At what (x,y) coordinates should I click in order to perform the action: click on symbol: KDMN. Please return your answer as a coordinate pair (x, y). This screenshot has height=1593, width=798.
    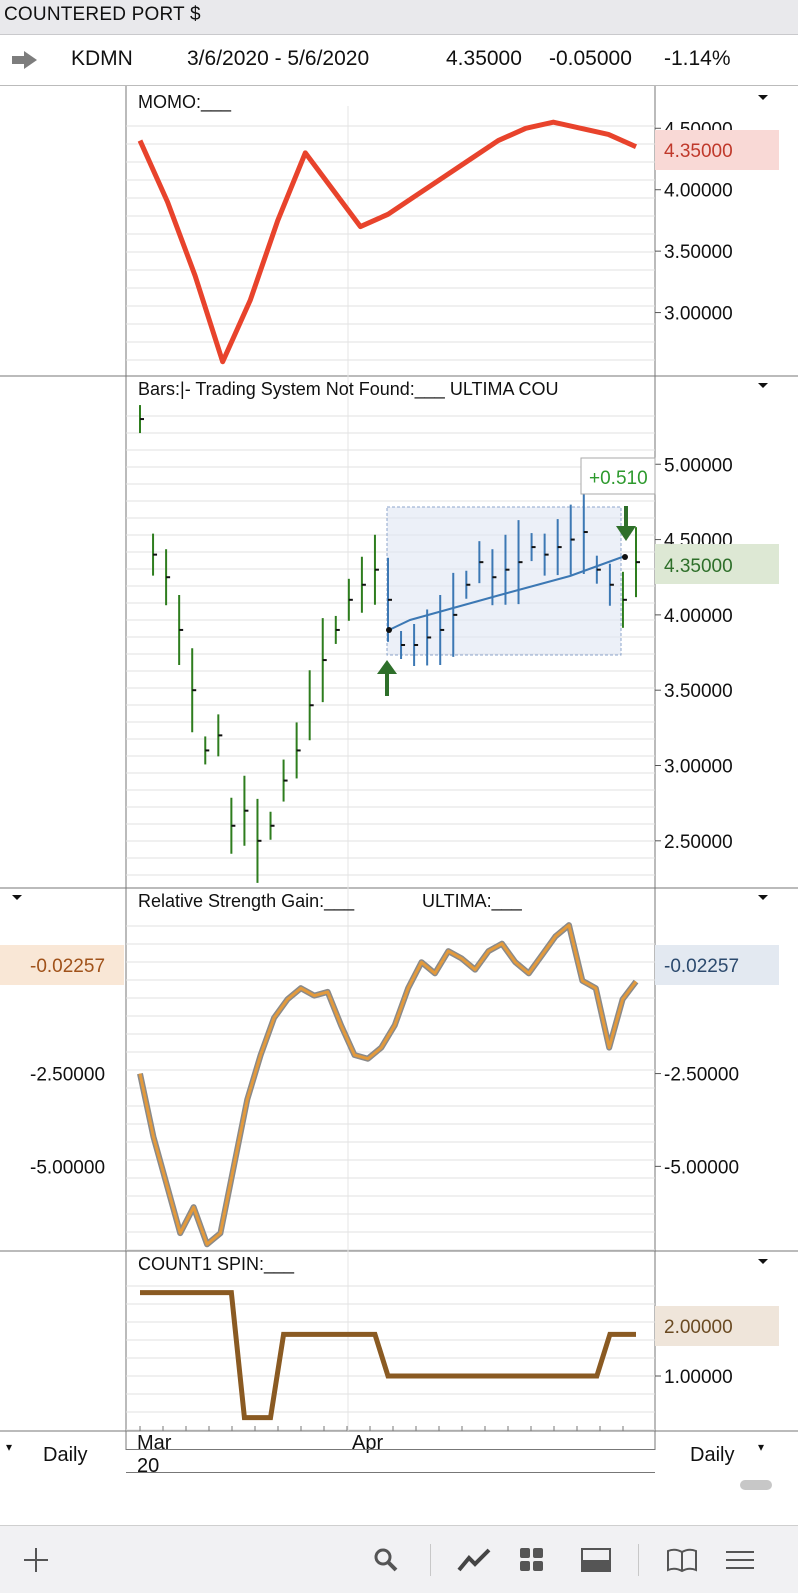
    Looking at the image, I should click on (102, 58).